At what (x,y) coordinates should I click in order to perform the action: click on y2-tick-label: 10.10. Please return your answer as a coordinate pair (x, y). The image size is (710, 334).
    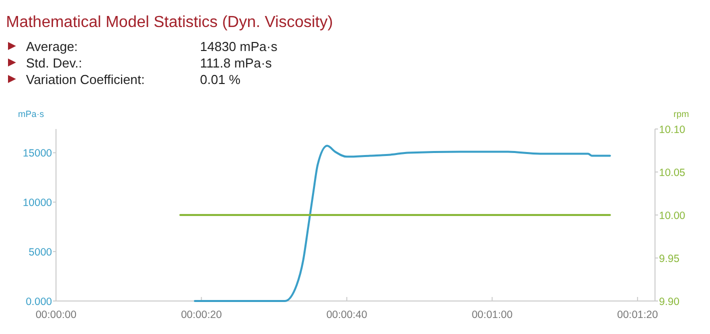
    Looking at the image, I should click on (672, 130).